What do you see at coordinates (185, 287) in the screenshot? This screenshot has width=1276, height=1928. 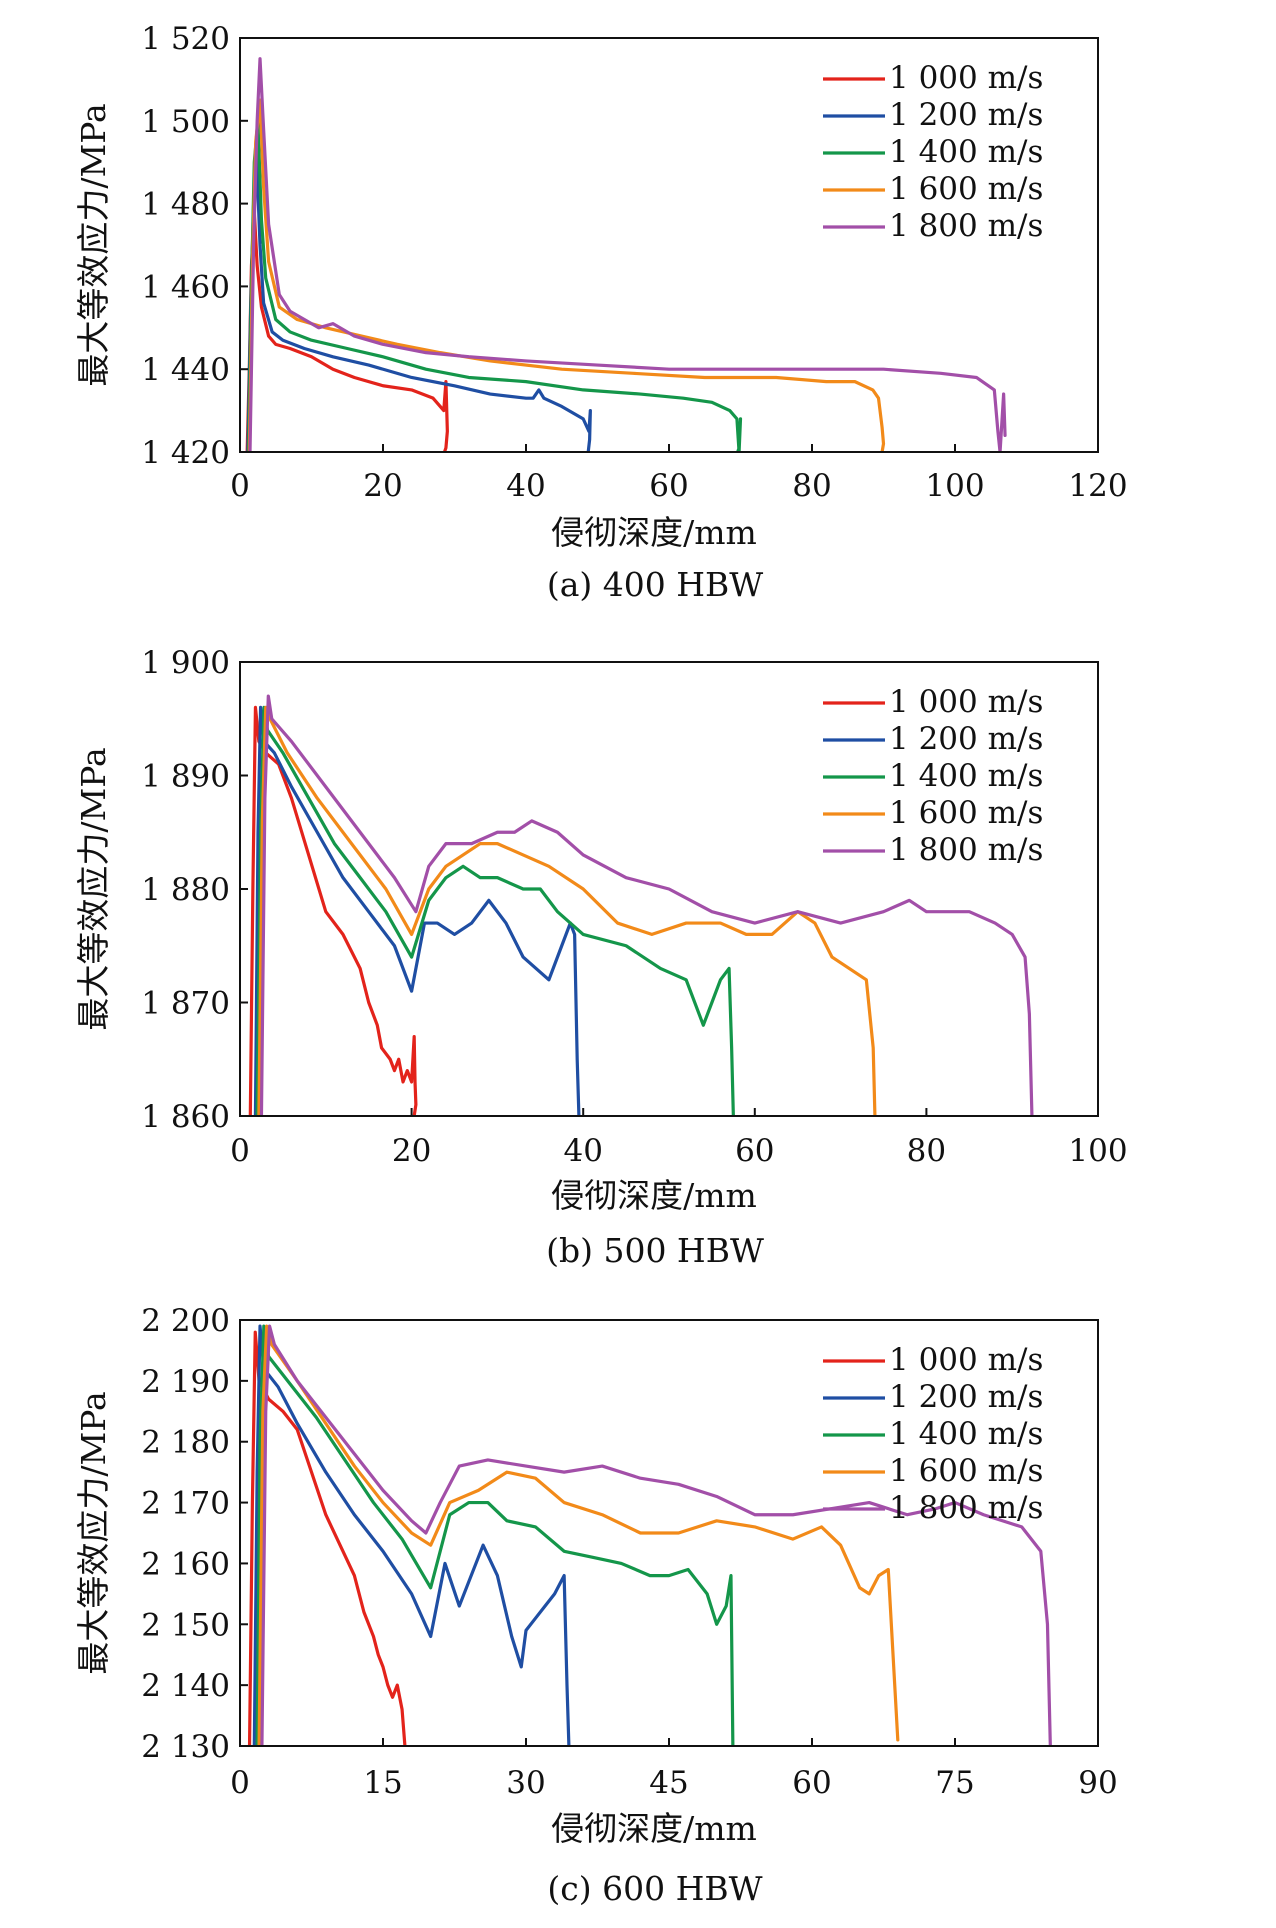 I see `y-tick-label: 1 460` at bounding box center [185, 287].